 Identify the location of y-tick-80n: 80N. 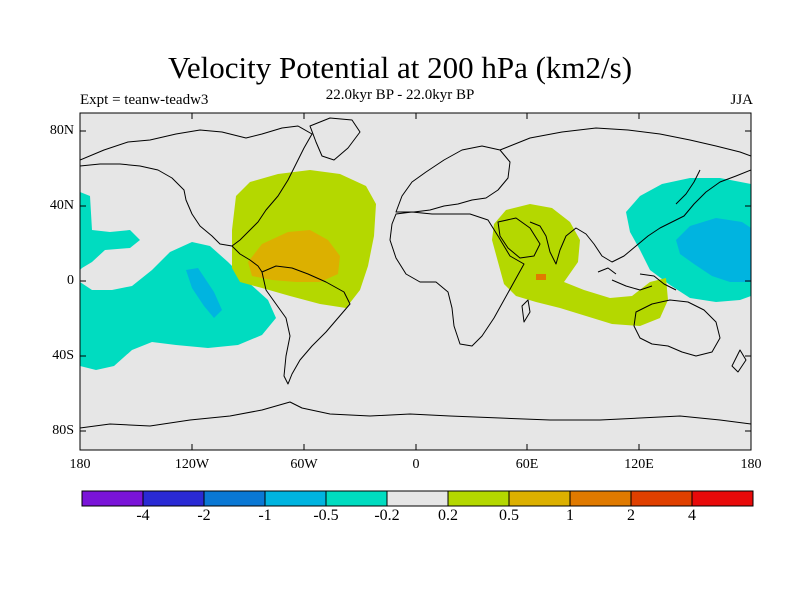
(61, 130).